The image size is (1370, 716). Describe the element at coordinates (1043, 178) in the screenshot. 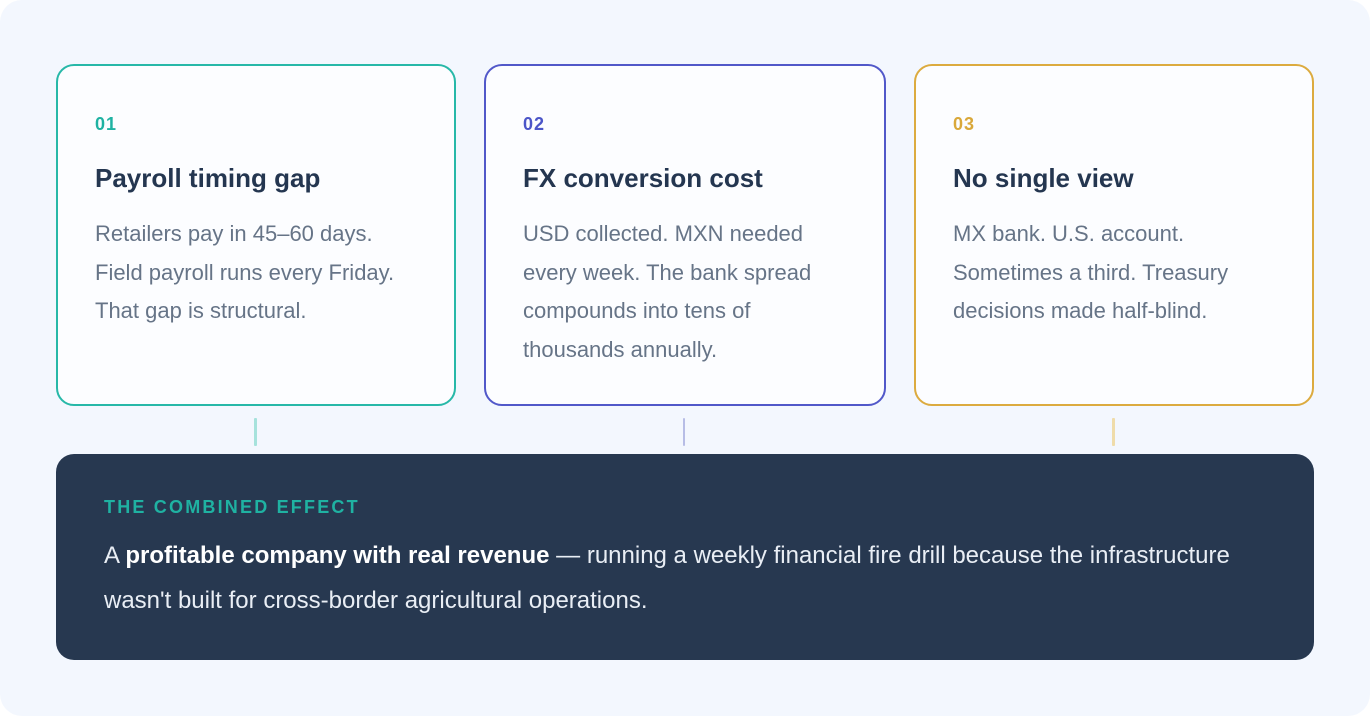

I see `card-title: No single view` at that location.